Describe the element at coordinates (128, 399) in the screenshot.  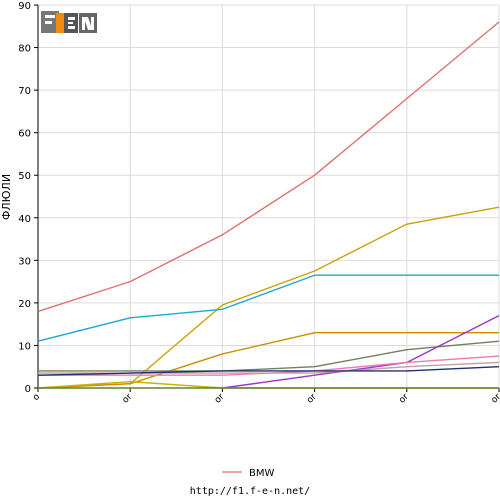
I see `x-tick-label-1: or` at that location.